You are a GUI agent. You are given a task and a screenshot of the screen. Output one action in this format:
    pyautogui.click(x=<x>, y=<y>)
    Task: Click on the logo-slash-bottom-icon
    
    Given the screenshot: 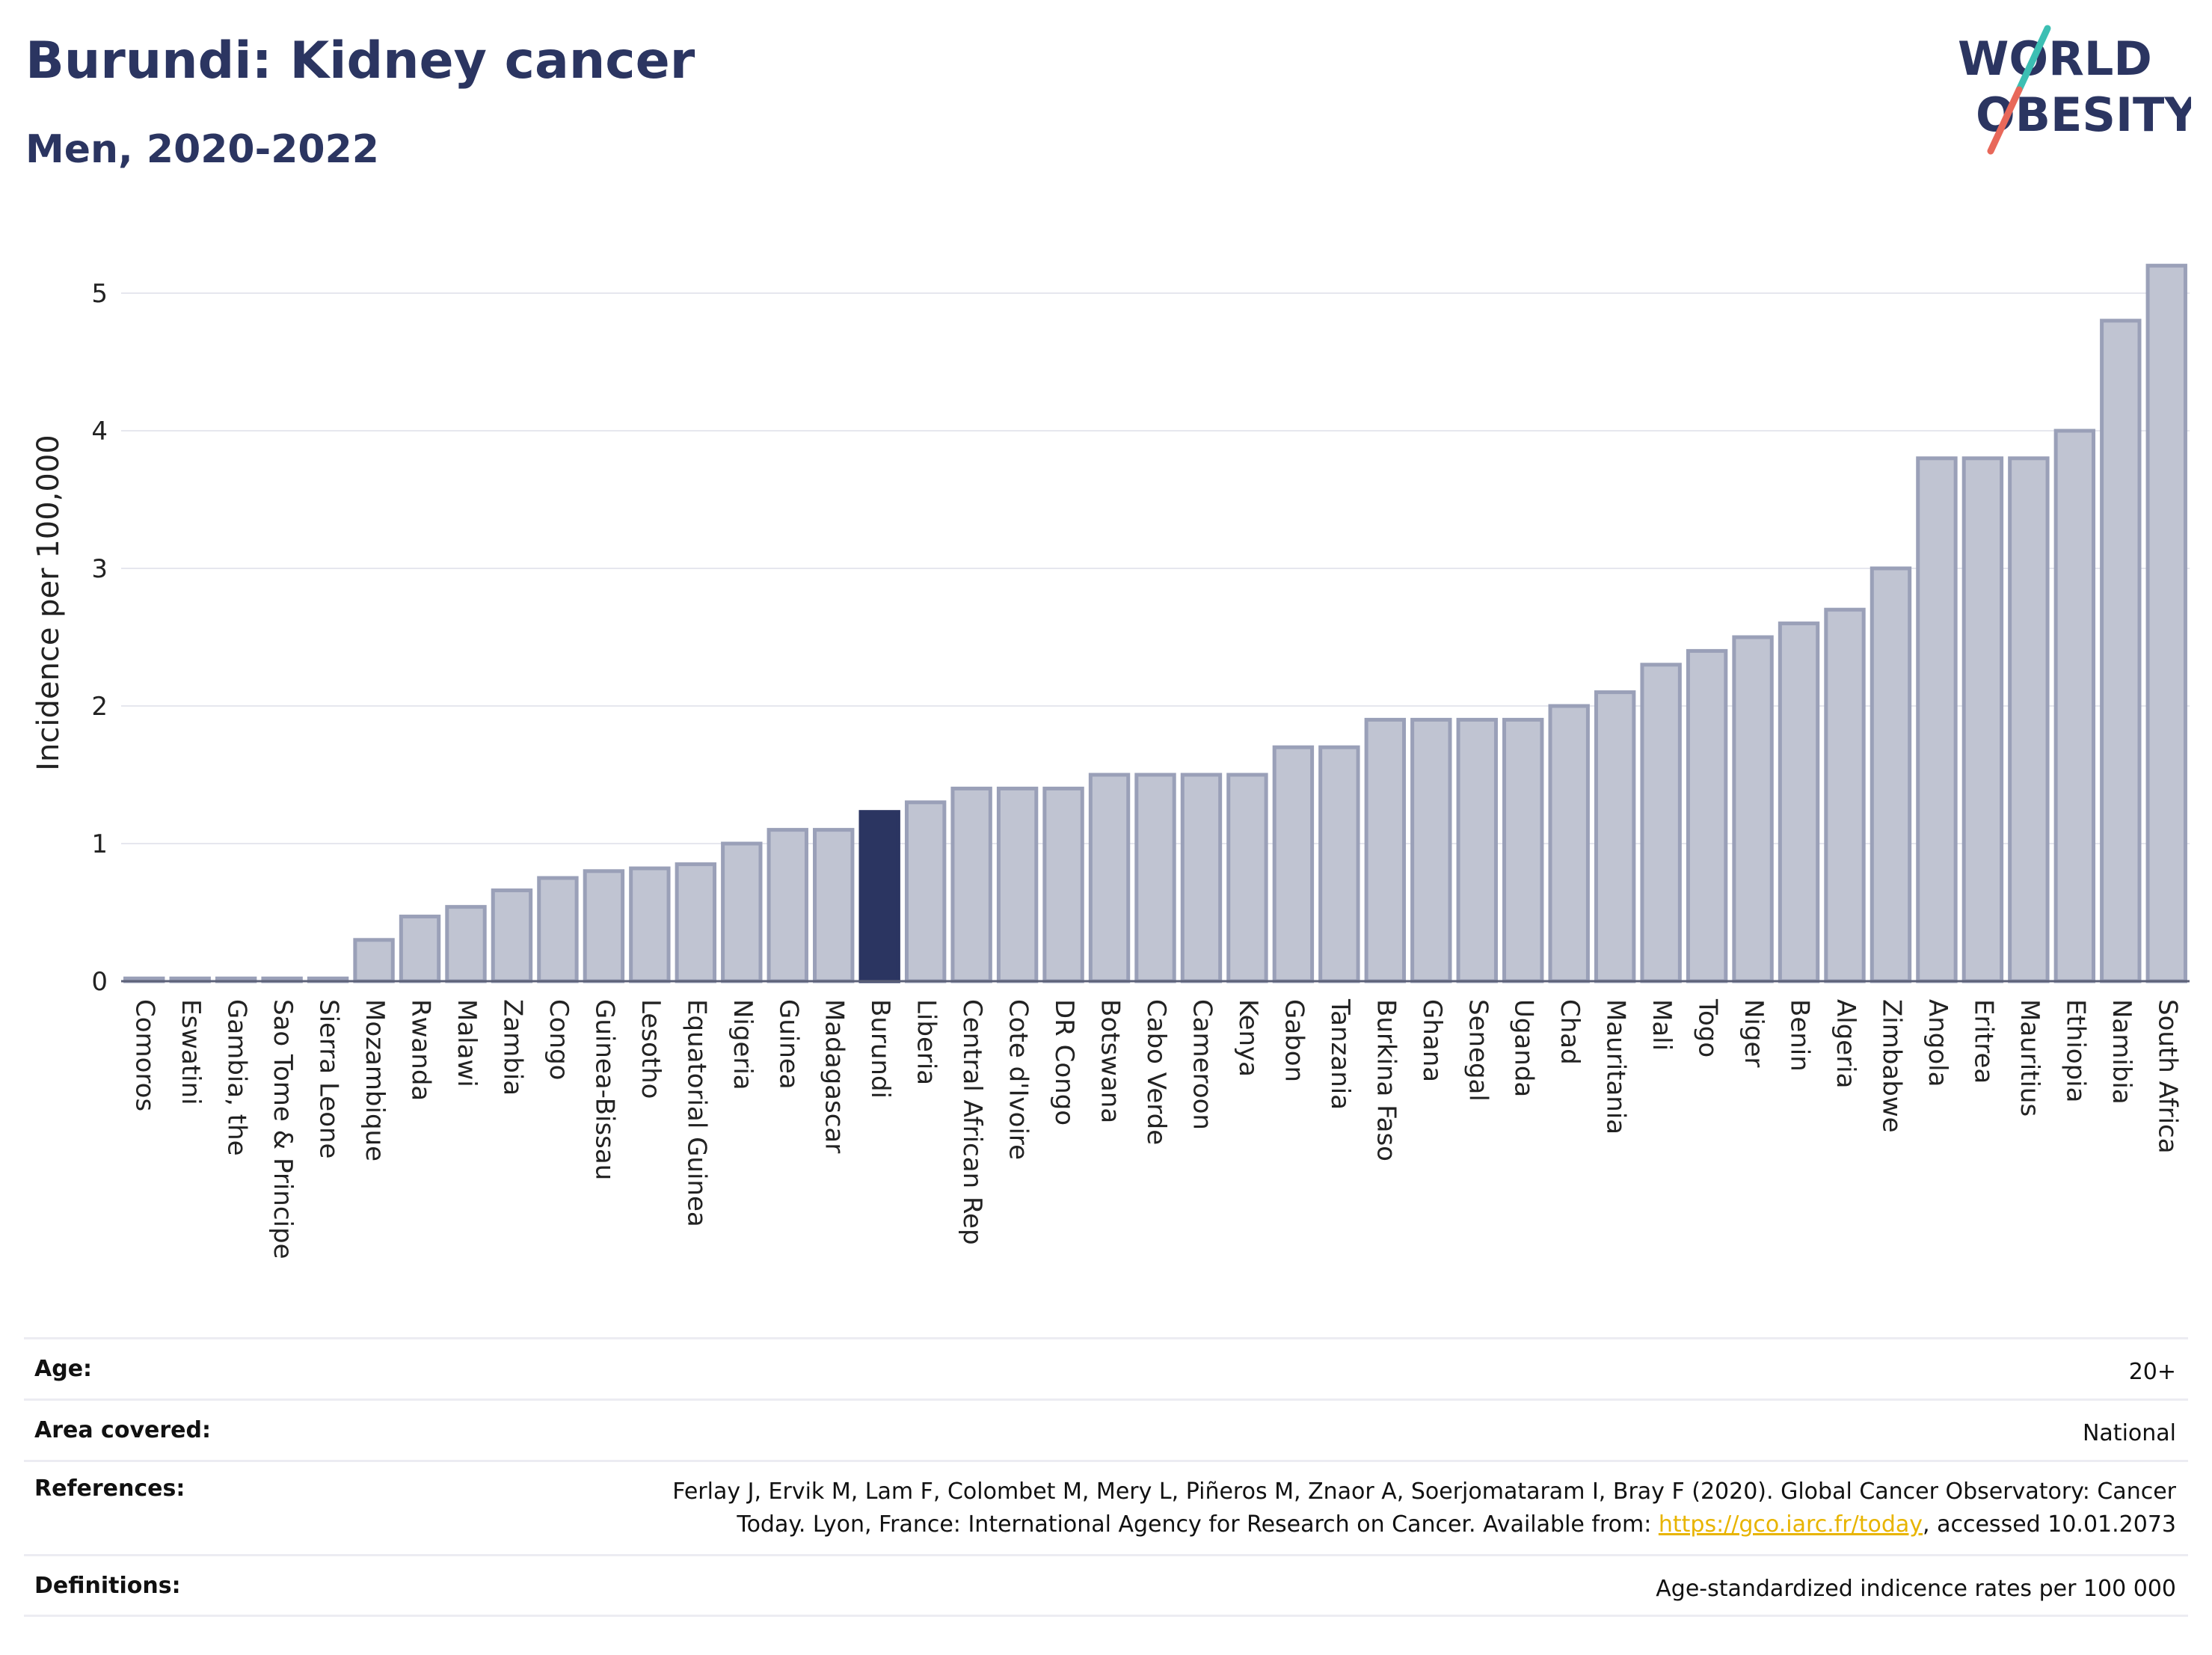 What is the action you would take?
    pyautogui.click(x=2005, y=120)
    